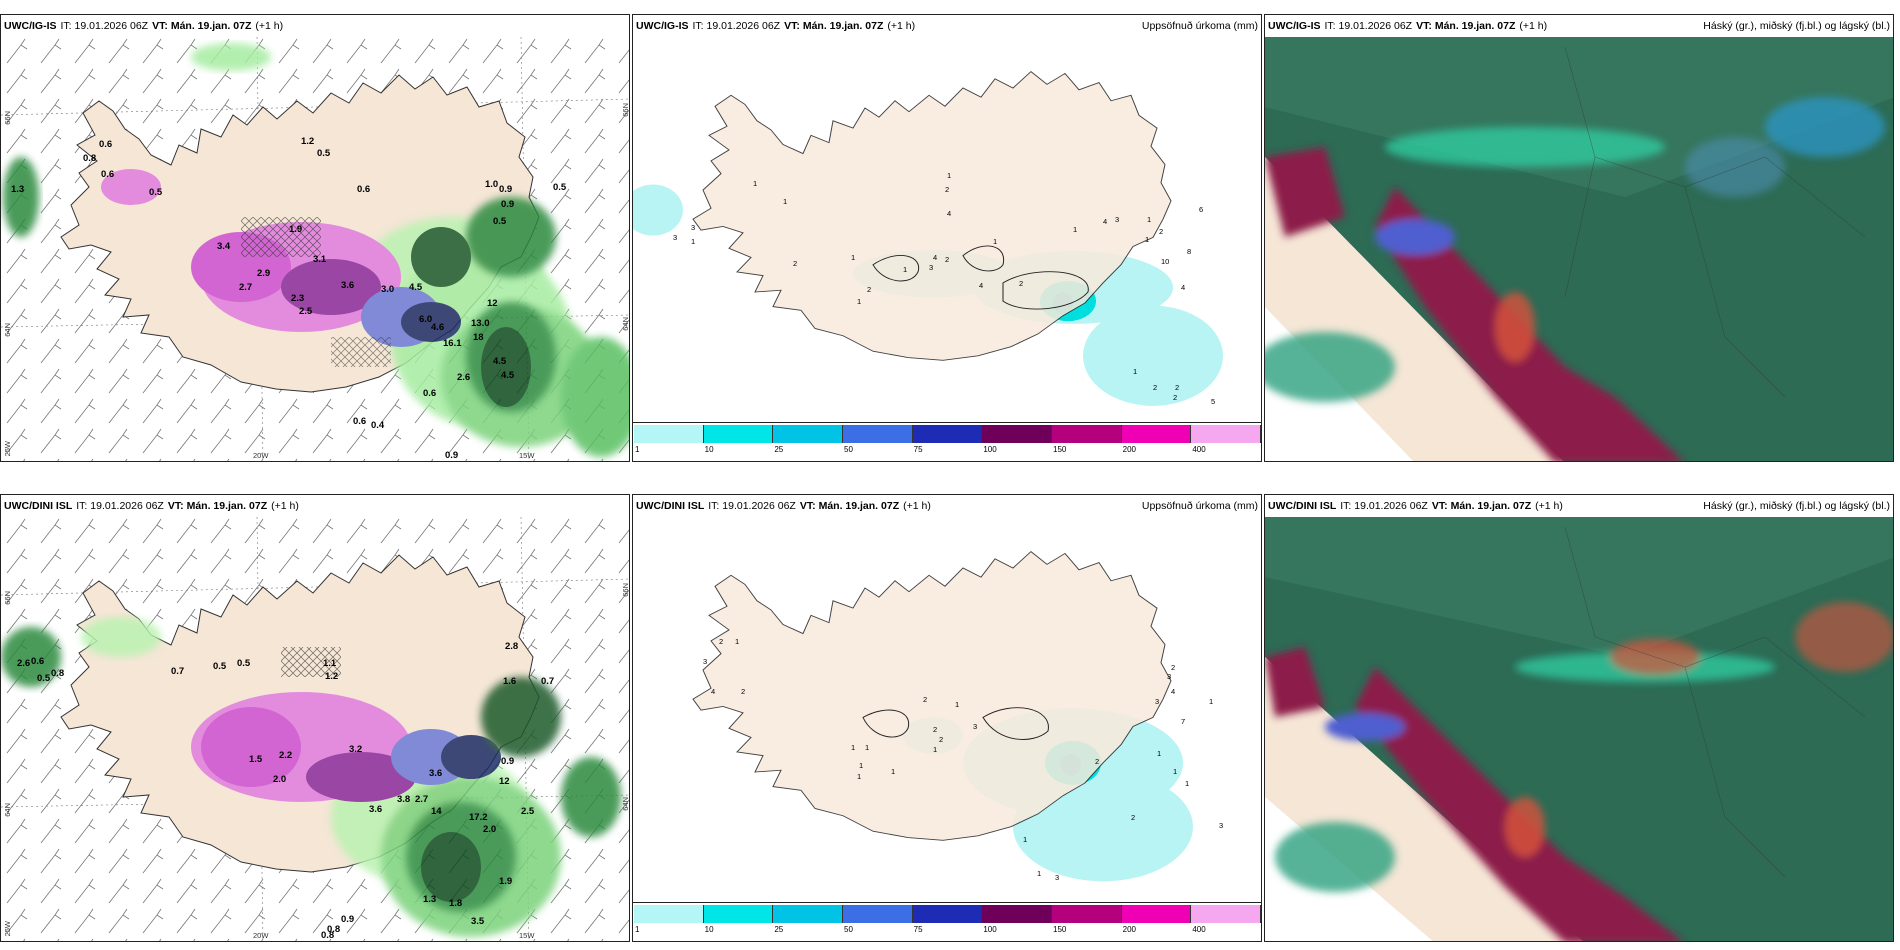 Image resolution: width=1900 pixels, height=950 pixels. What do you see at coordinates (480, 323) in the screenshot?
I see `value-label: 13.0` at bounding box center [480, 323].